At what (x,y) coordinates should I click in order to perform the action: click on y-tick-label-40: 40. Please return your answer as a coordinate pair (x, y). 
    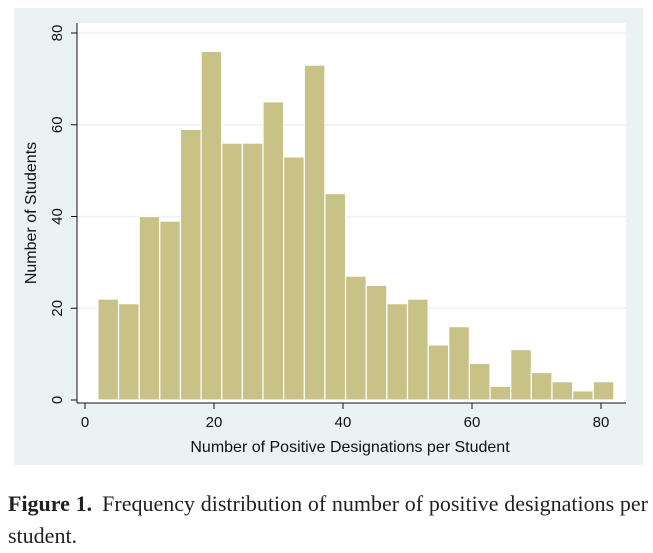
    Looking at the image, I should click on (57, 216).